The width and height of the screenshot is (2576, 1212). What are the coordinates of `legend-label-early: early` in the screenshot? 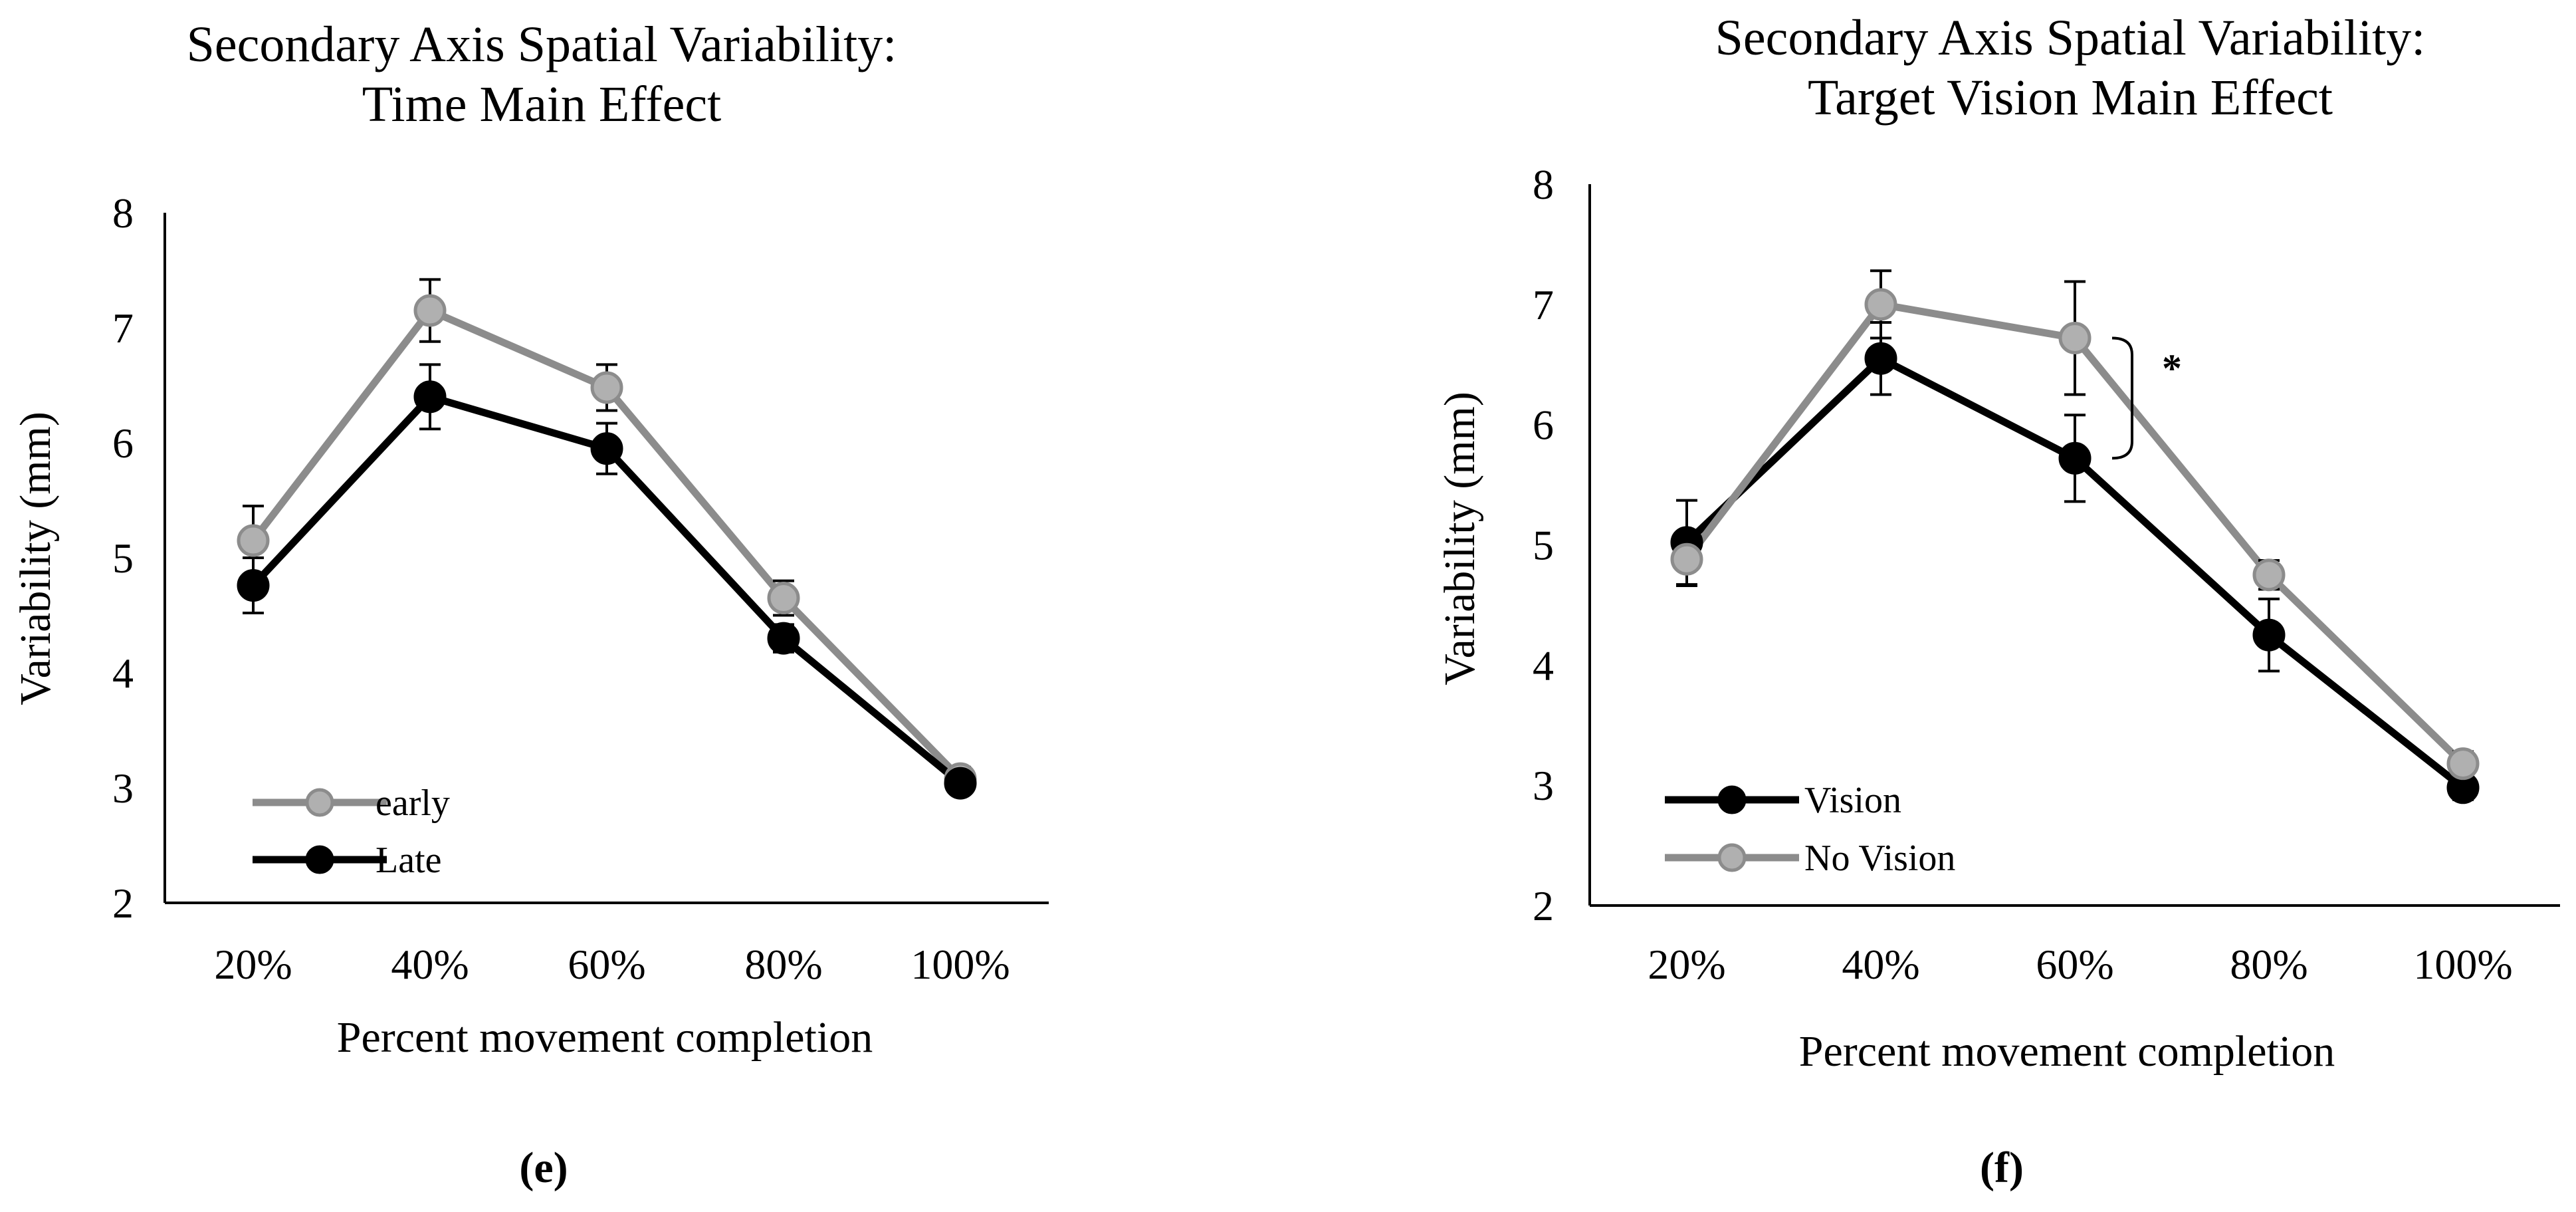 It's located at (413, 804).